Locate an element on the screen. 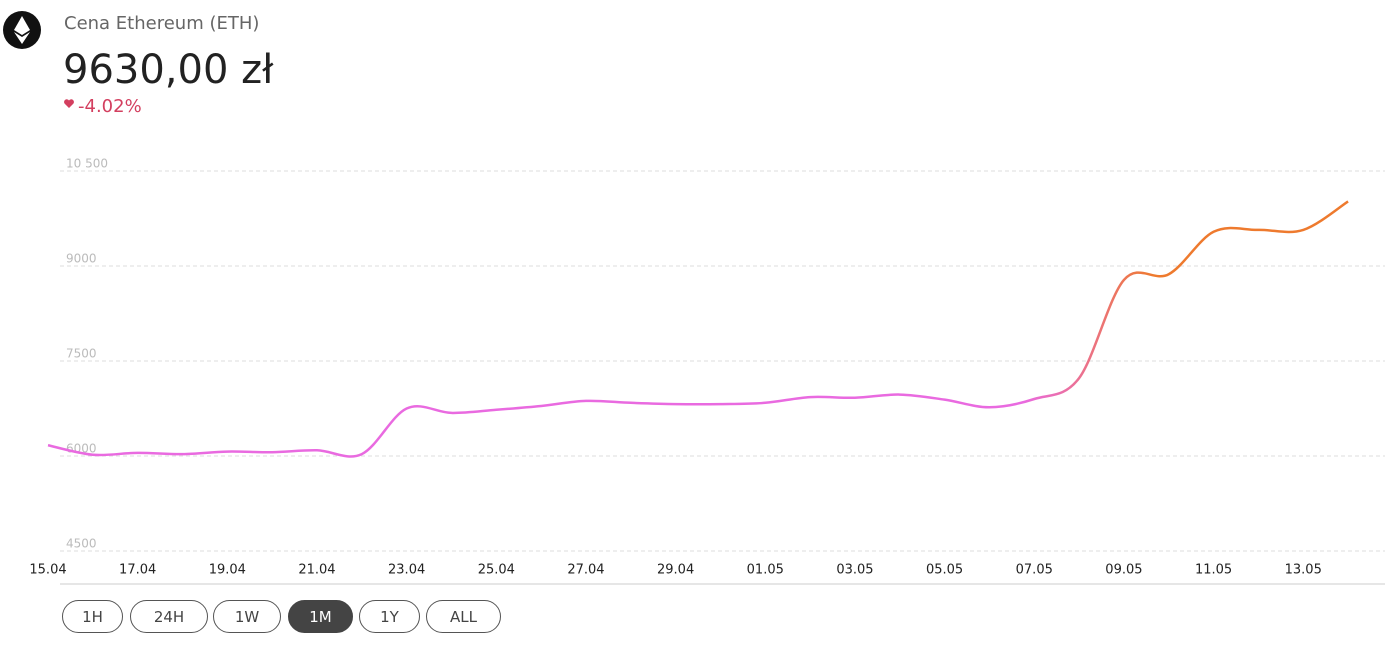 The width and height of the screenshot is (1385, 657). range-button: 1W is located at coordinates (247, 616).